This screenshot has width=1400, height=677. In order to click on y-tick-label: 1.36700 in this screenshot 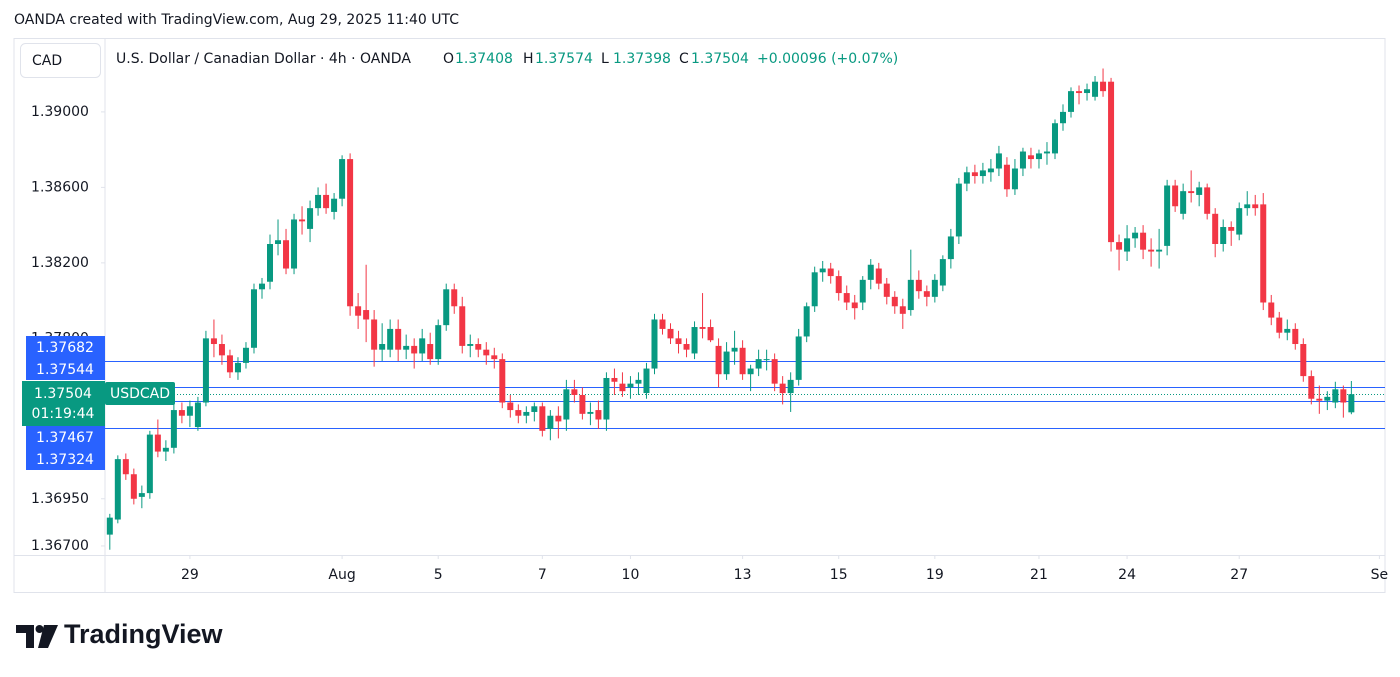, I will do `click(60, 546)`.